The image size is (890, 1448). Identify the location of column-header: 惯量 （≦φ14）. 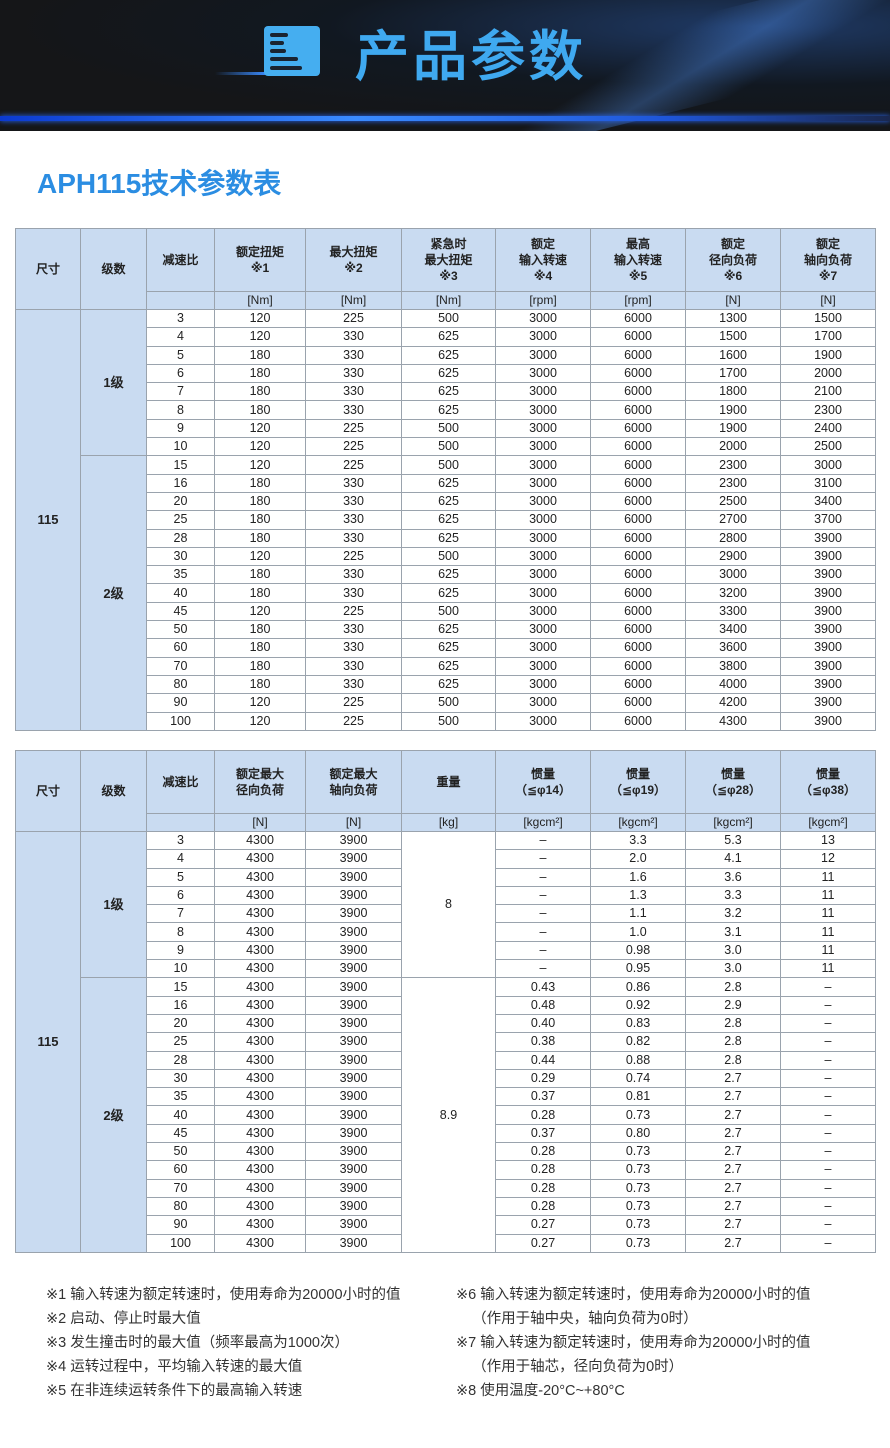
(543, 782).